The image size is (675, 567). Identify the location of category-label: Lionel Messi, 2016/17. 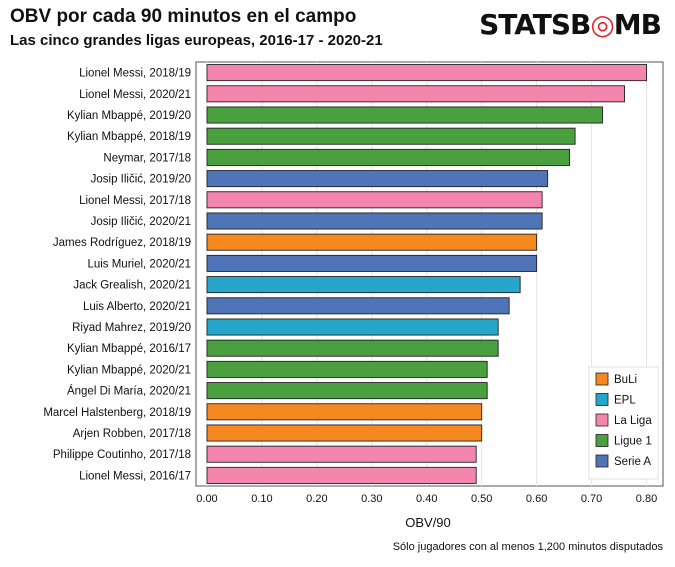
(135, 476).